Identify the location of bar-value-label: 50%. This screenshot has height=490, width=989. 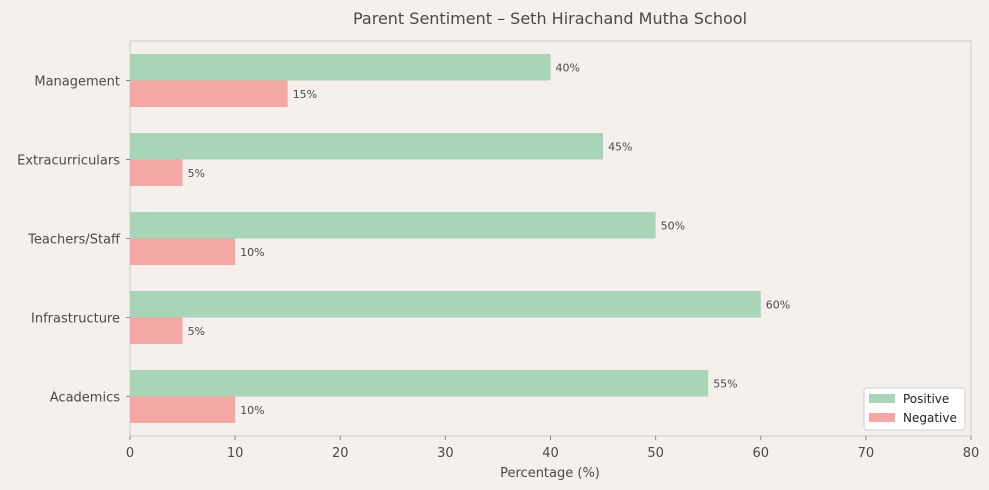
(673, 225).